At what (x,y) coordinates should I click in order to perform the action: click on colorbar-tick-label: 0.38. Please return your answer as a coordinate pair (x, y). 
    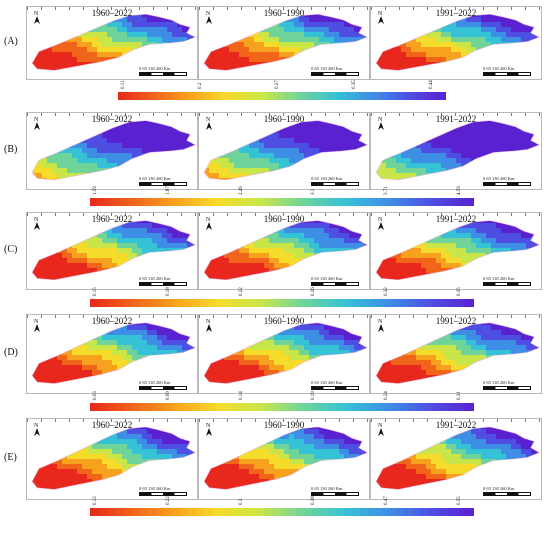
    Looking at the image, I should click on (313, 500).